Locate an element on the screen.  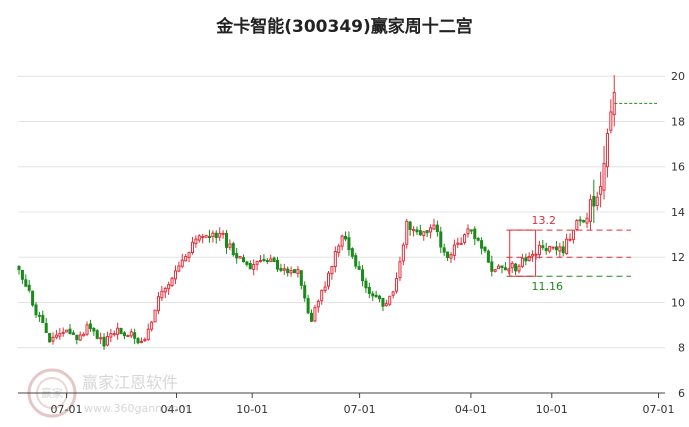
watermark-text: 赢家江恩软件 is located at coordinates (130, 382).